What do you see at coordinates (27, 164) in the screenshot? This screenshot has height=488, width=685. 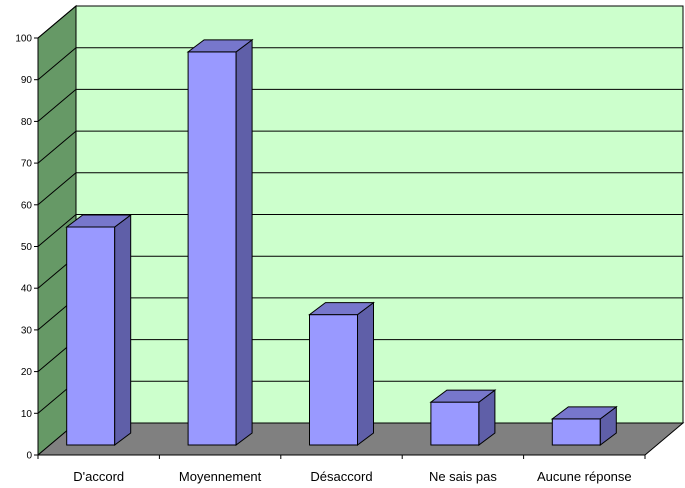 I see `y-tick-label: 70` at bounding box center [27, 164].